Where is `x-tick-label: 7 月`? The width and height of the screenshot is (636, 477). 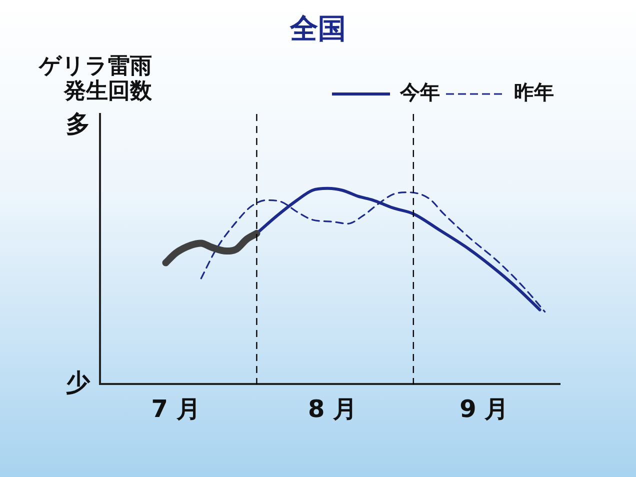
x-tick-label: 7 月 is located at coordinates (175, 408).